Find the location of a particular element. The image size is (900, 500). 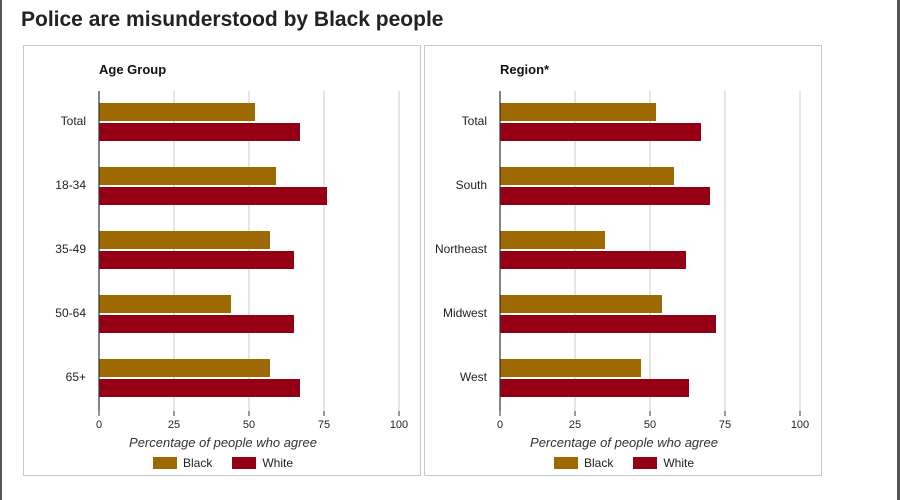

category-label: 65+ is located at coordinates (76, 377).